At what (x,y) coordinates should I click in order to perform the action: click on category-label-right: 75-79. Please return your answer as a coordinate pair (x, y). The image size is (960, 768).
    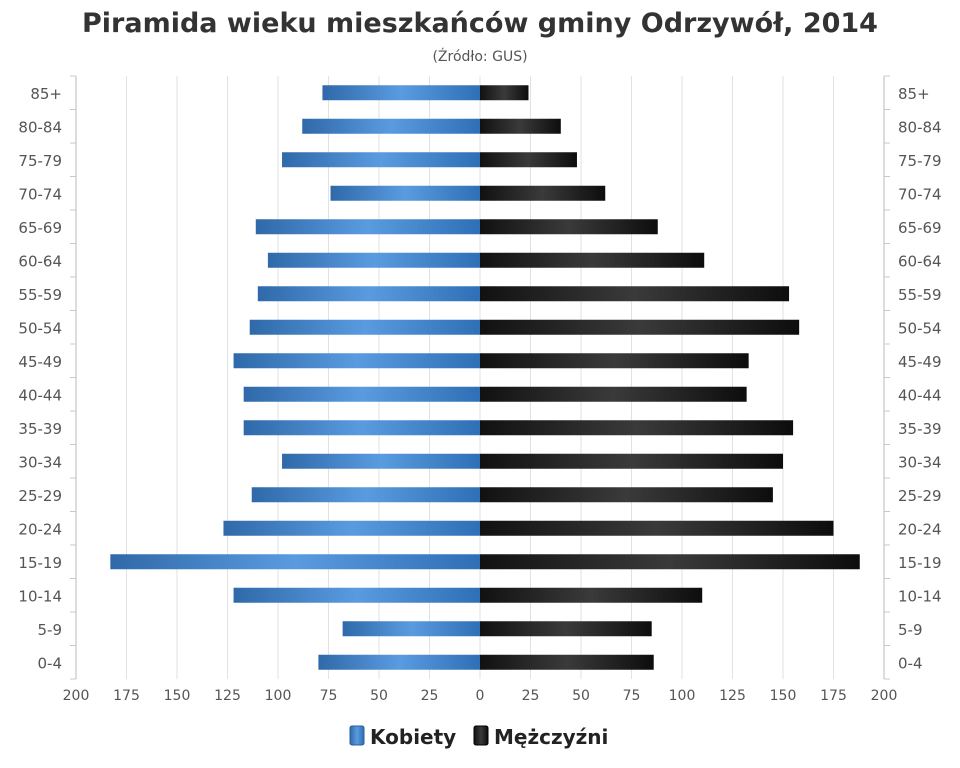
    Looking at the image, I should click on (920, 161).